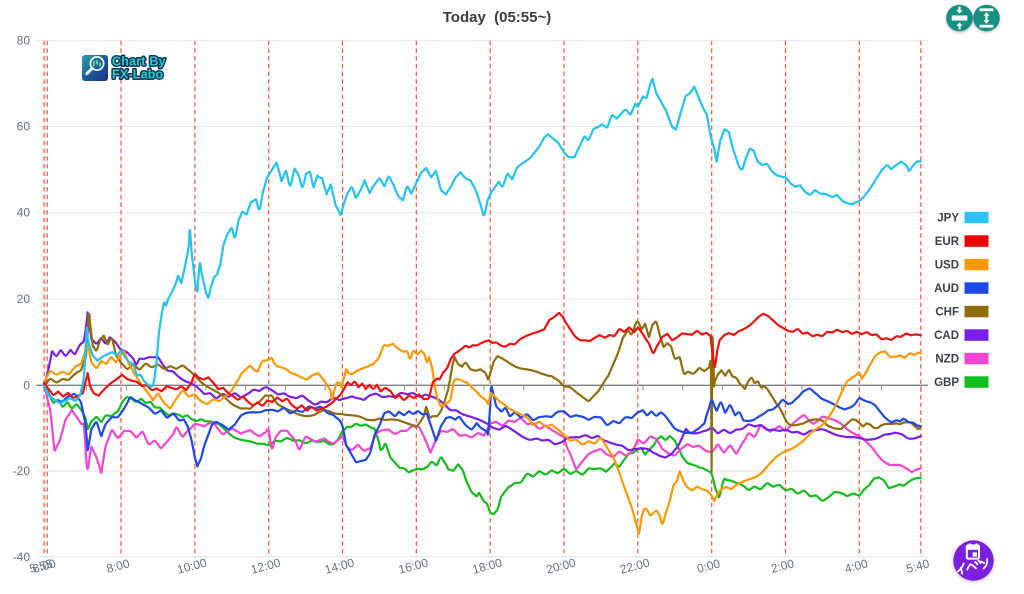 This screenshot has height=594, width=1024. Describe the element at coordinates (946, 383) in the screenshot. I see `svg-text: GBP` at that location.